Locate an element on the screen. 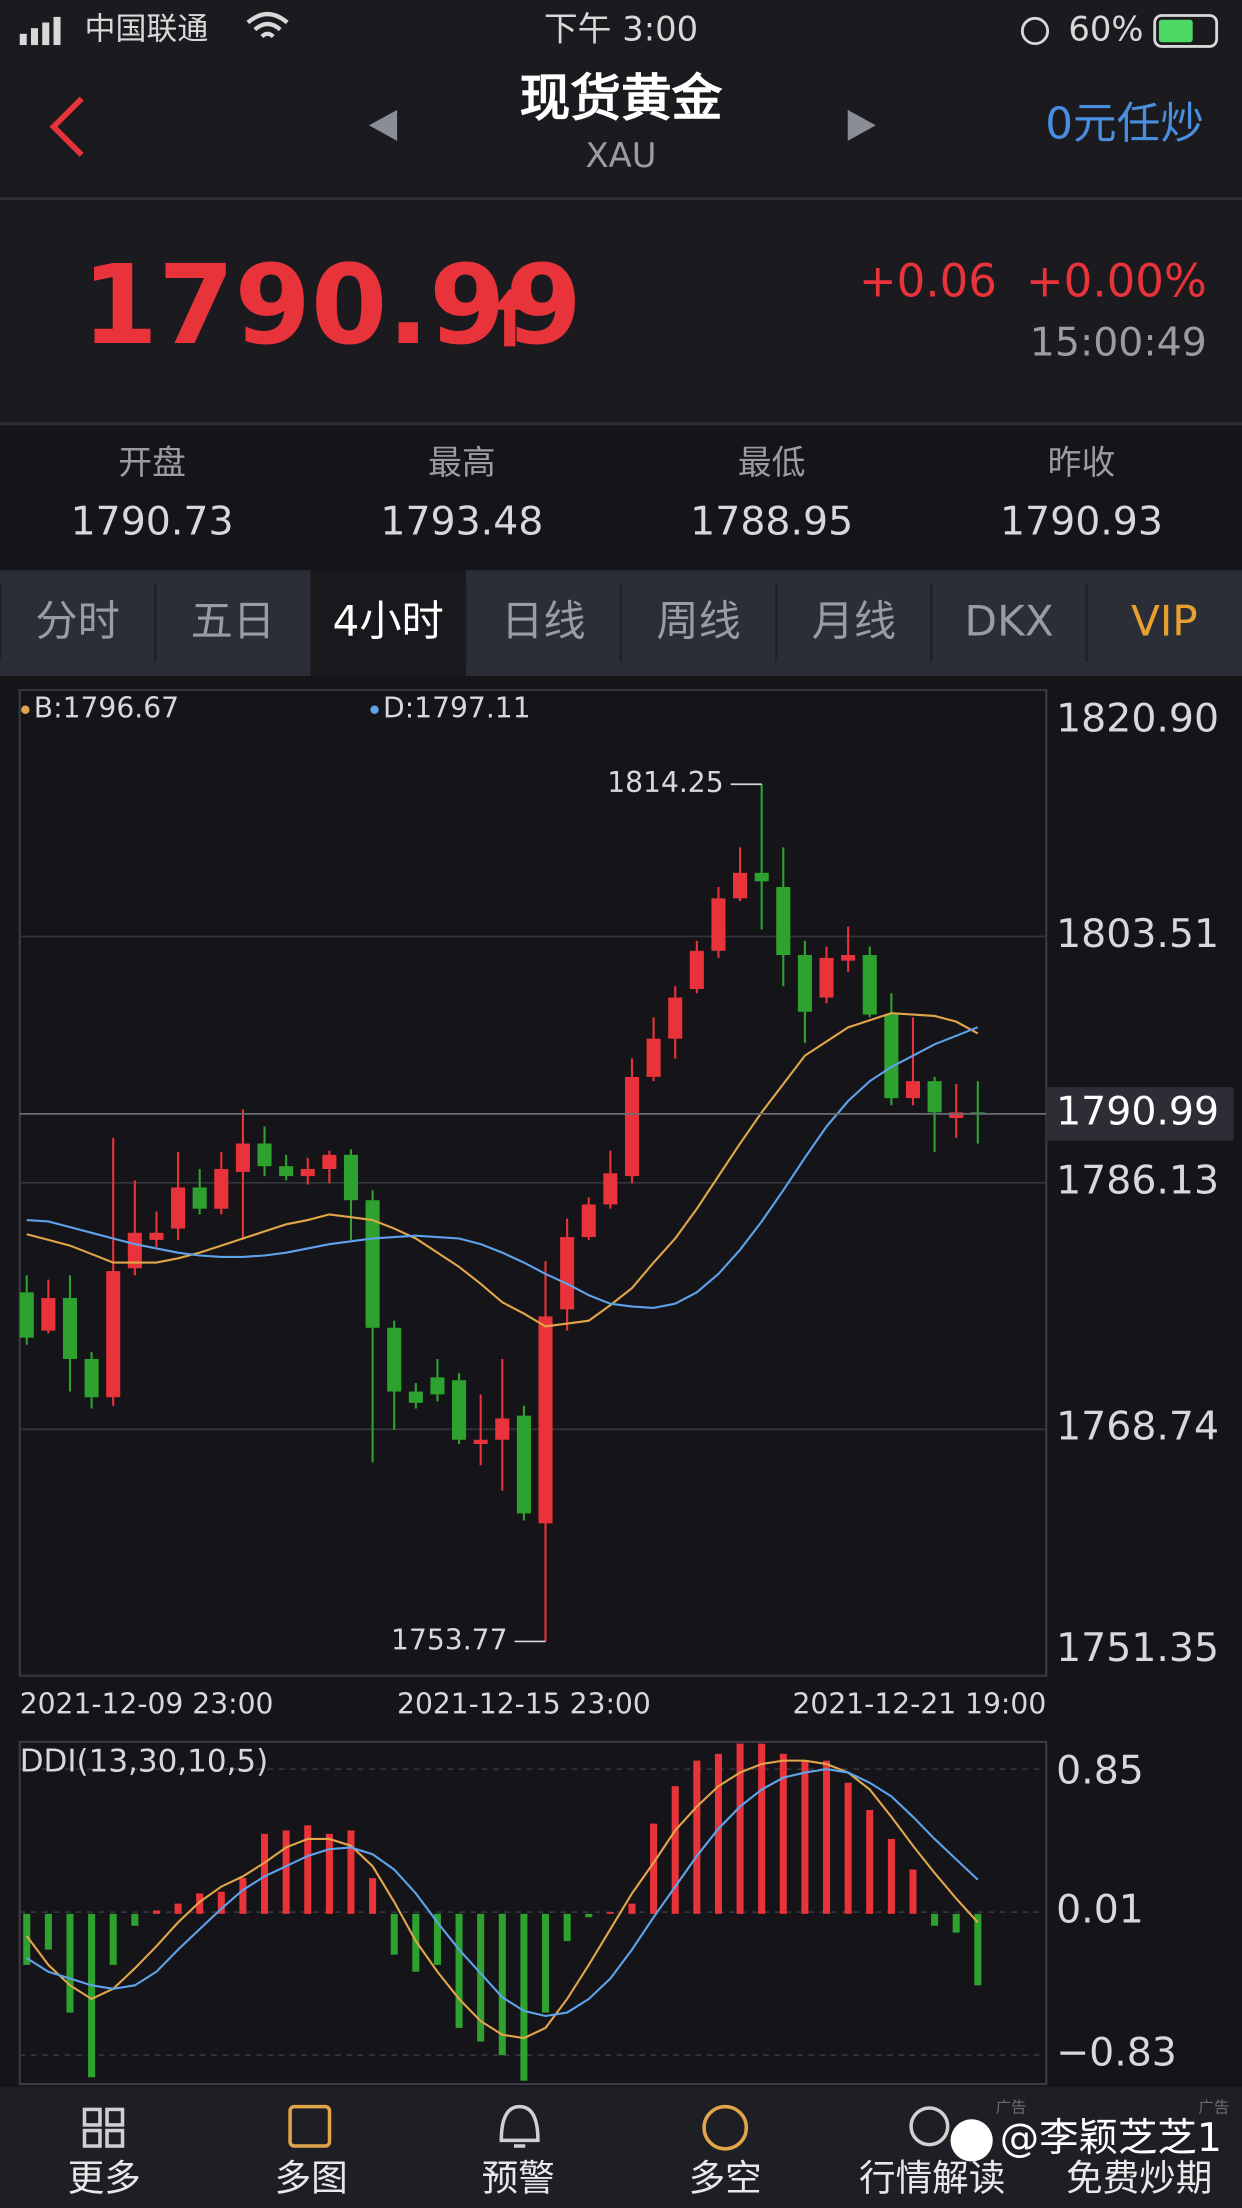  y-tick-label: 0.01 is located at coordinates (1100, 1910).